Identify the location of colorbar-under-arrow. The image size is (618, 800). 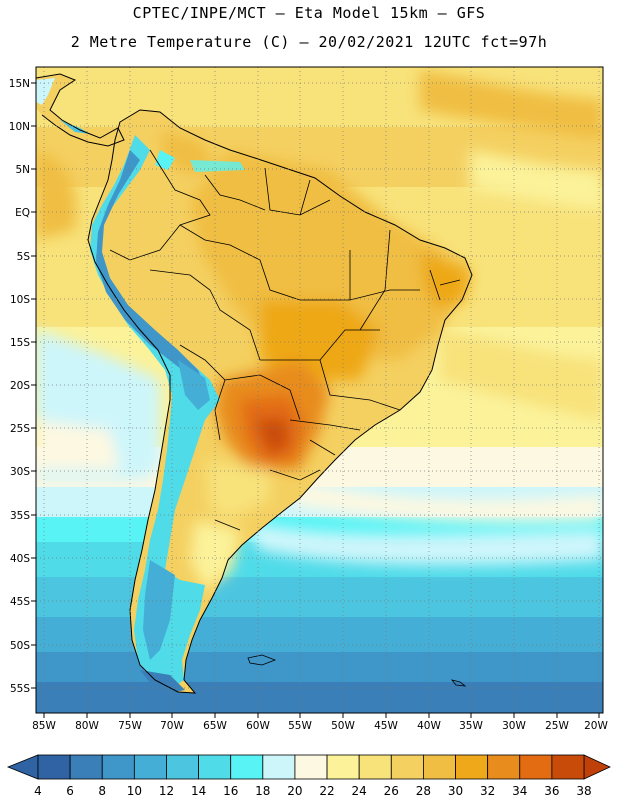
(22, 767).